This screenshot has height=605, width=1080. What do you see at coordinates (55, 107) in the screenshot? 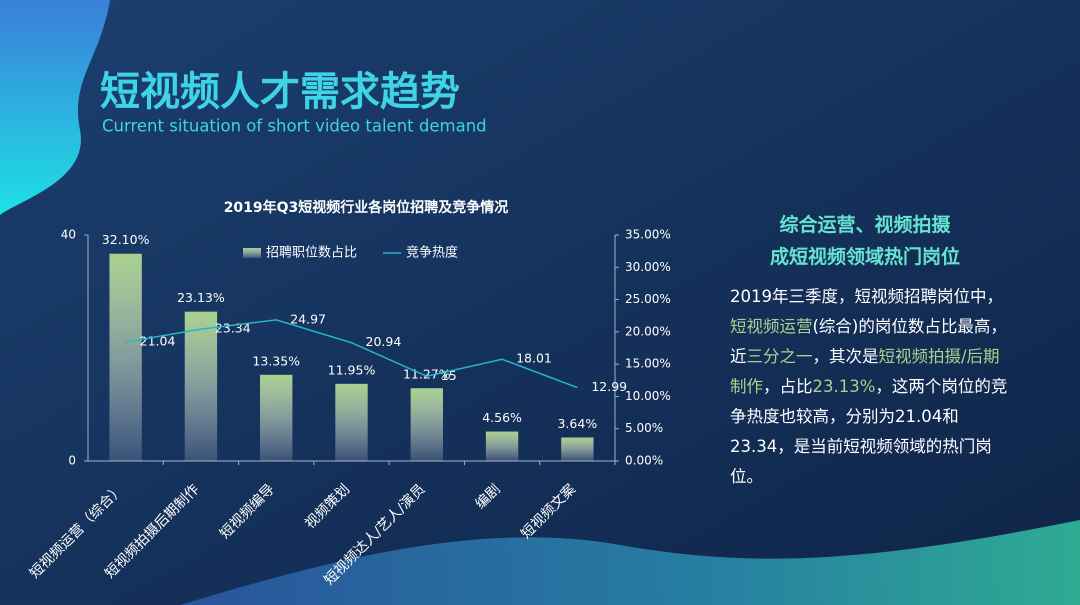
I see `decor-blob` at bounding box center [55, 107].